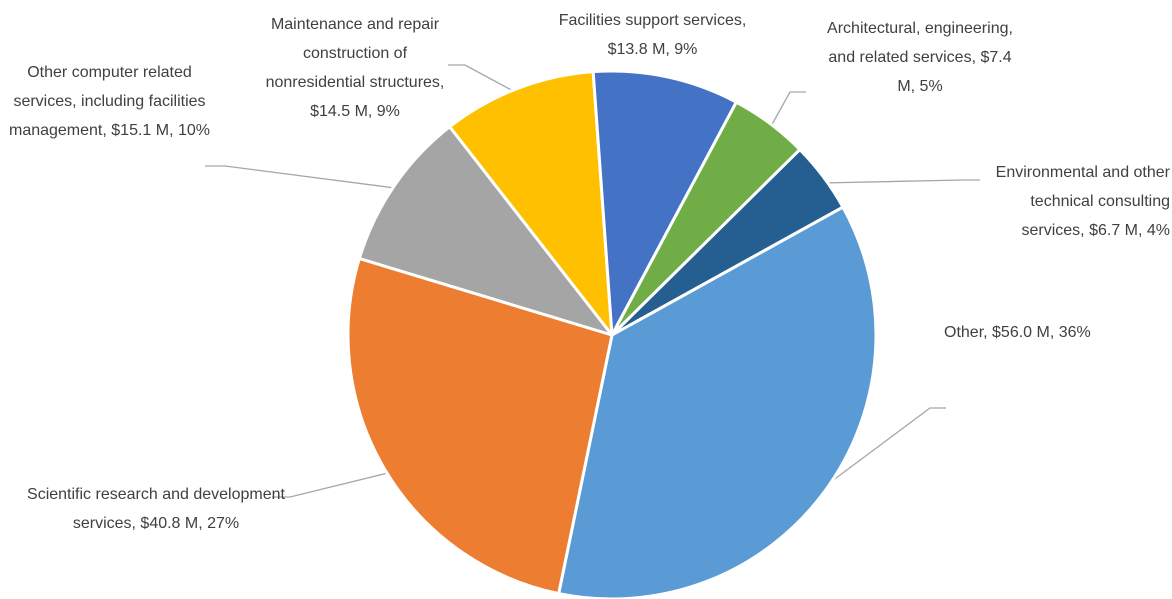 The height and width of the screenshot is (599, 1172). Describe the element at coordinates (652, 35) in the screenshot. I see `data-label: Facilities support services, $13.8 M, 9%` at that location.